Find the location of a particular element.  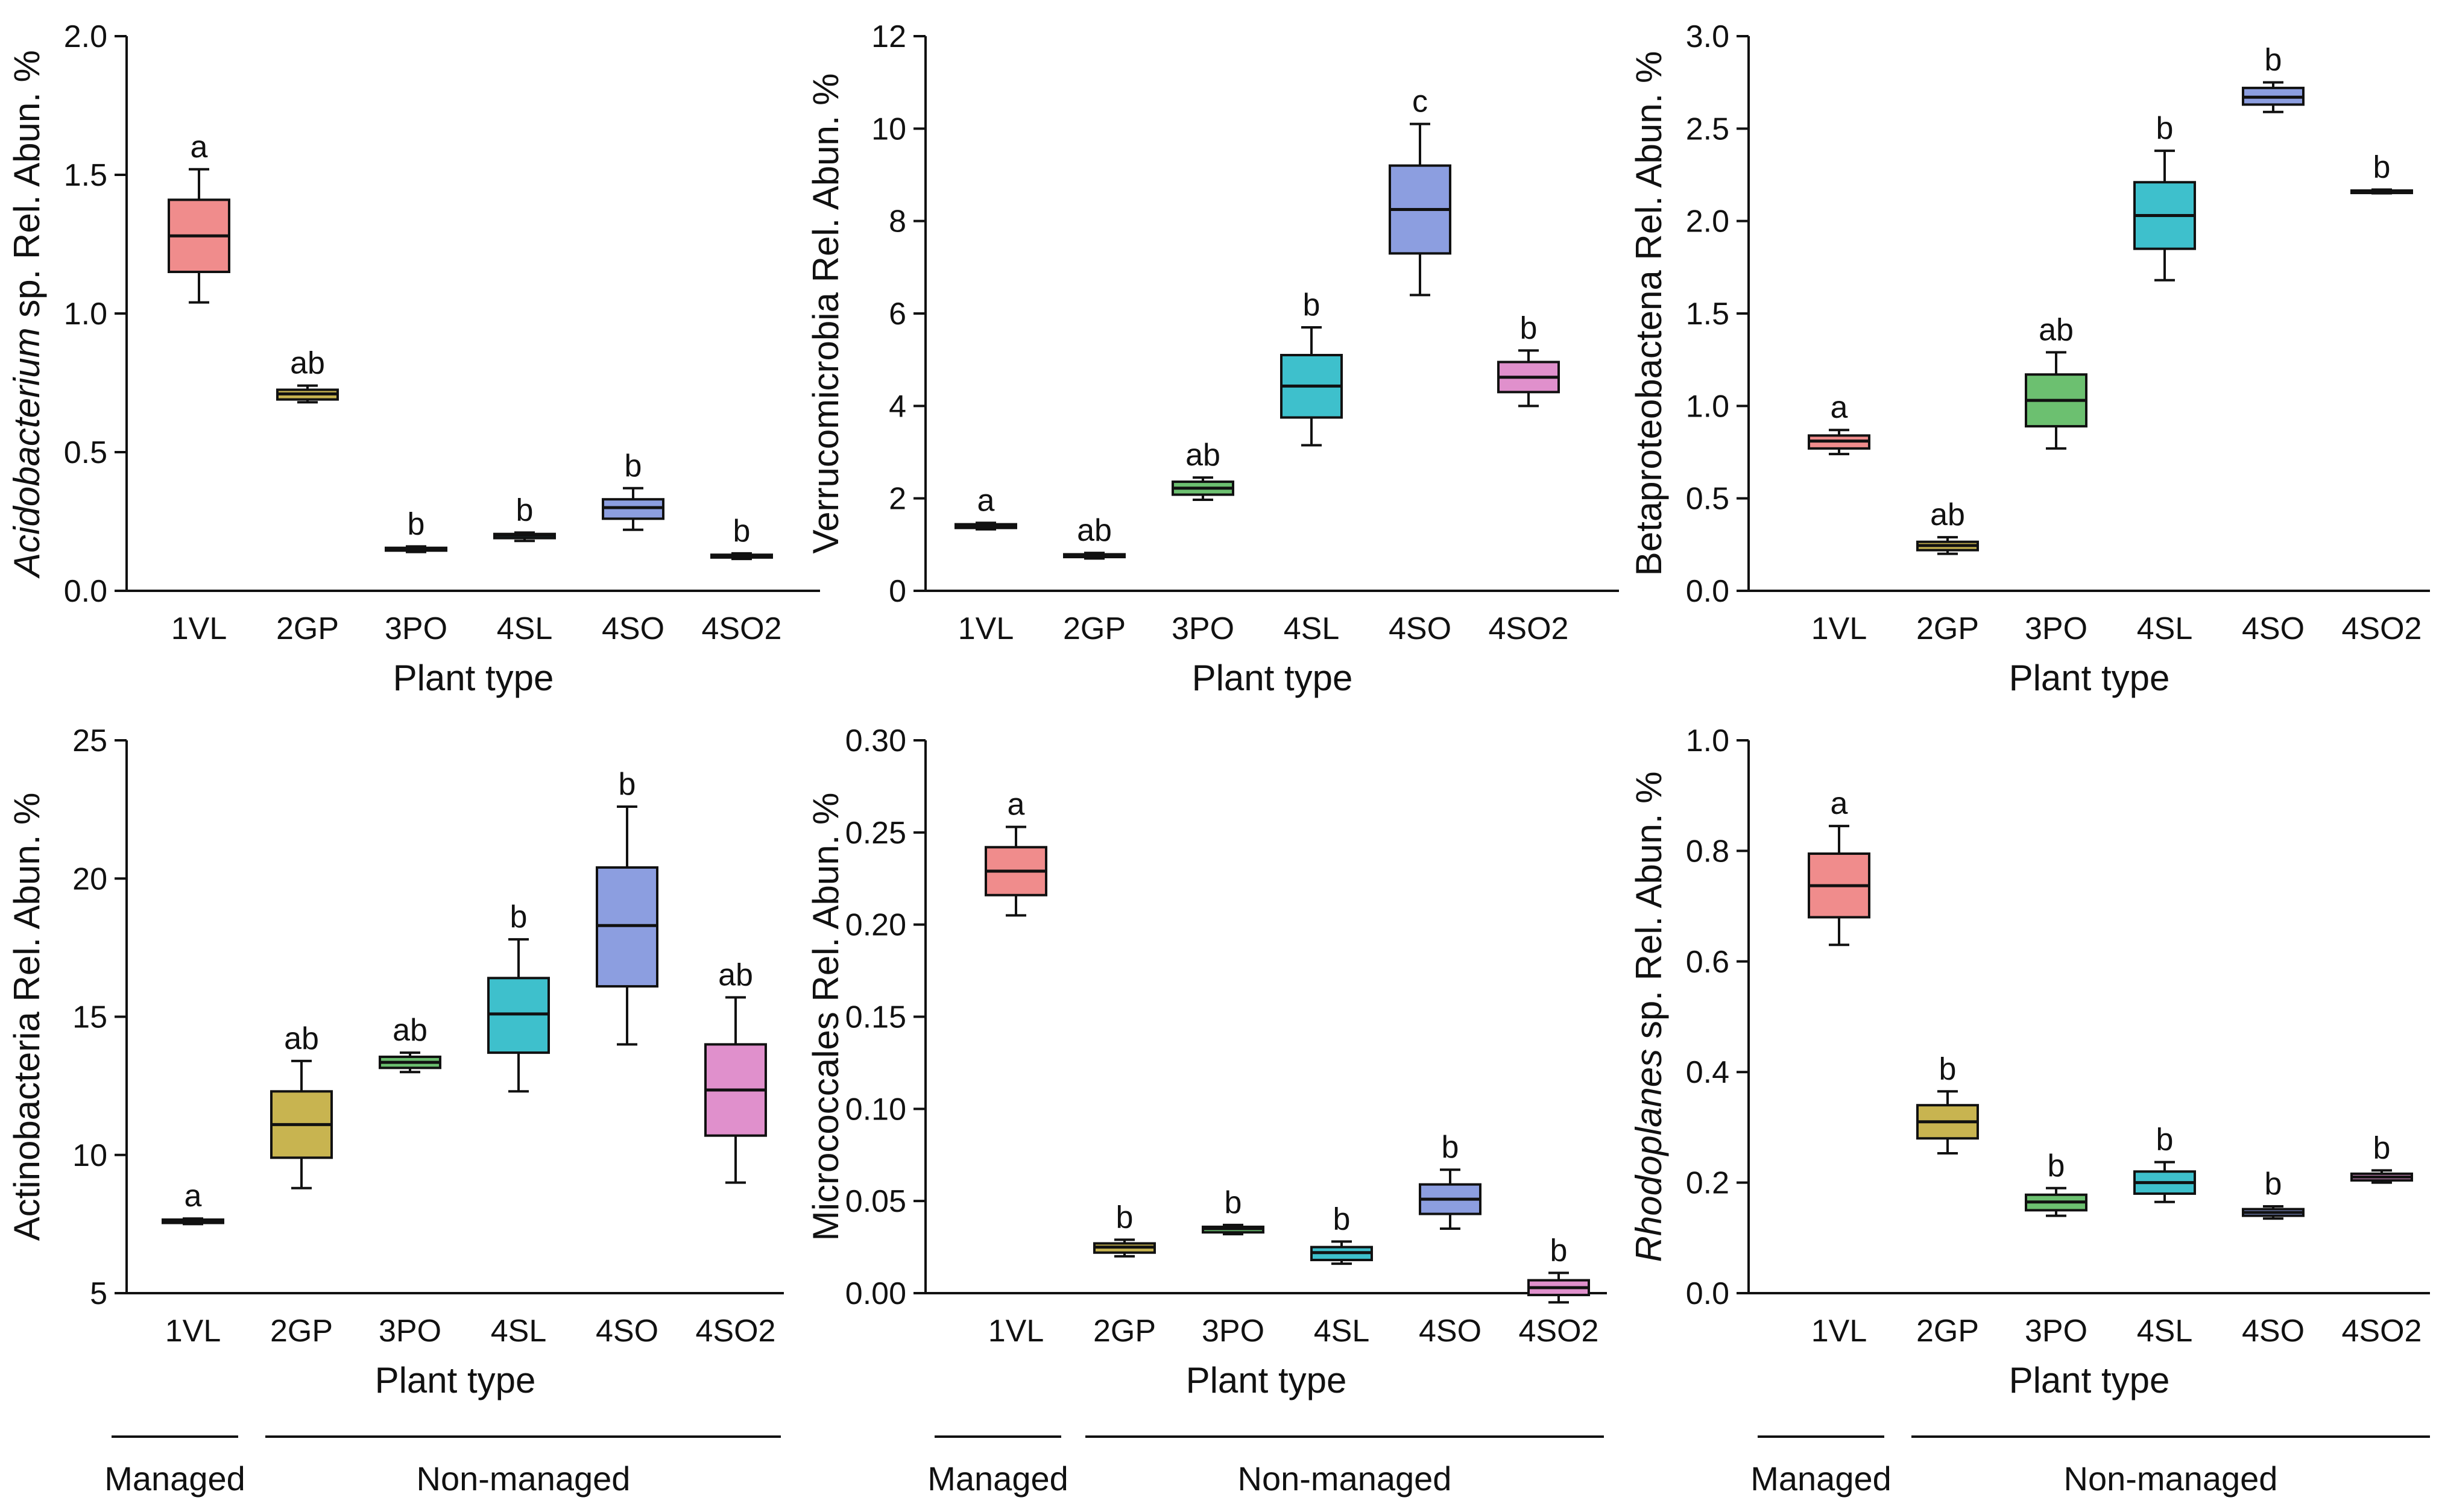

y-tick-label: 0.15 is located at coordinates (875, 1018).